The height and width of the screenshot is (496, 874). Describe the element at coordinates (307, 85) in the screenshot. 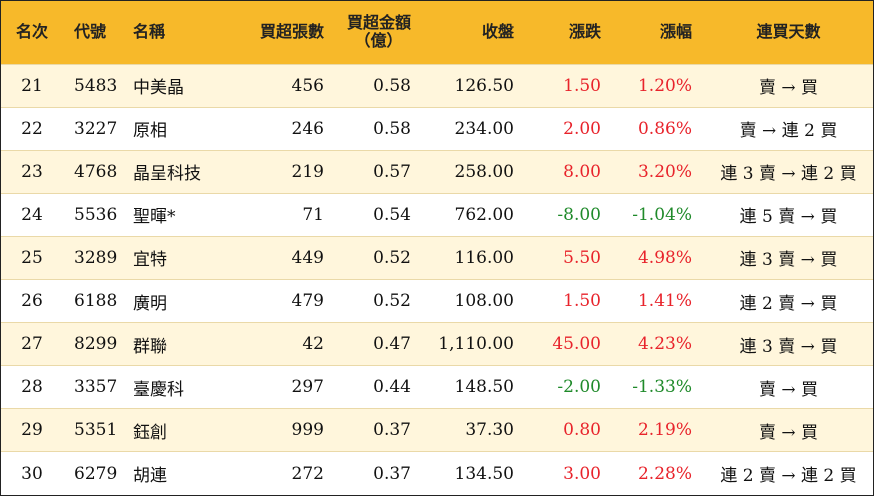

I see `cell-net-buy-lots: 456` at that location.